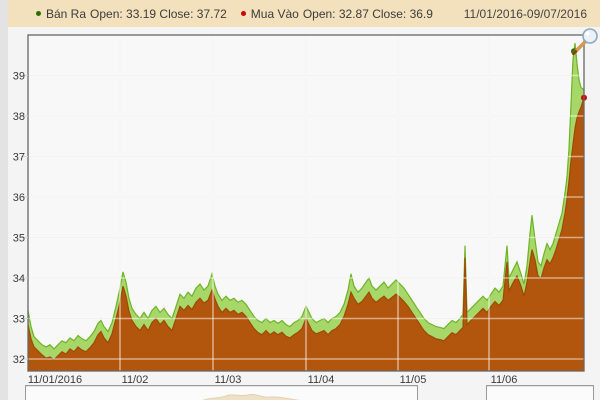 The width and height of the screenshot is (600, 400). What do you see at coordinates (158, 13) in the screenshot?
I see `legend-values: Open: 33.19 Close: 37.72` at bounding box center [158, 13].